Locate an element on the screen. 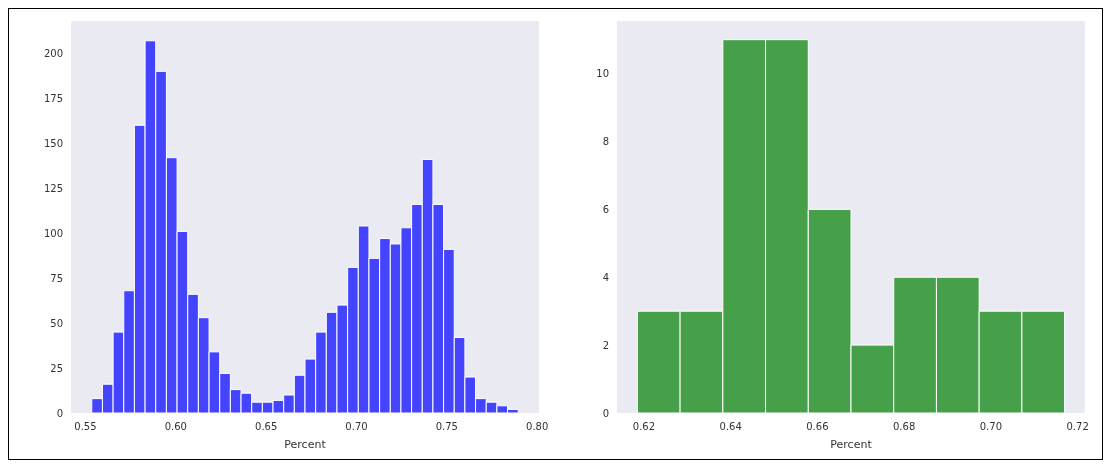  y-tick-label: 10 is located at coordinates (602, 74).